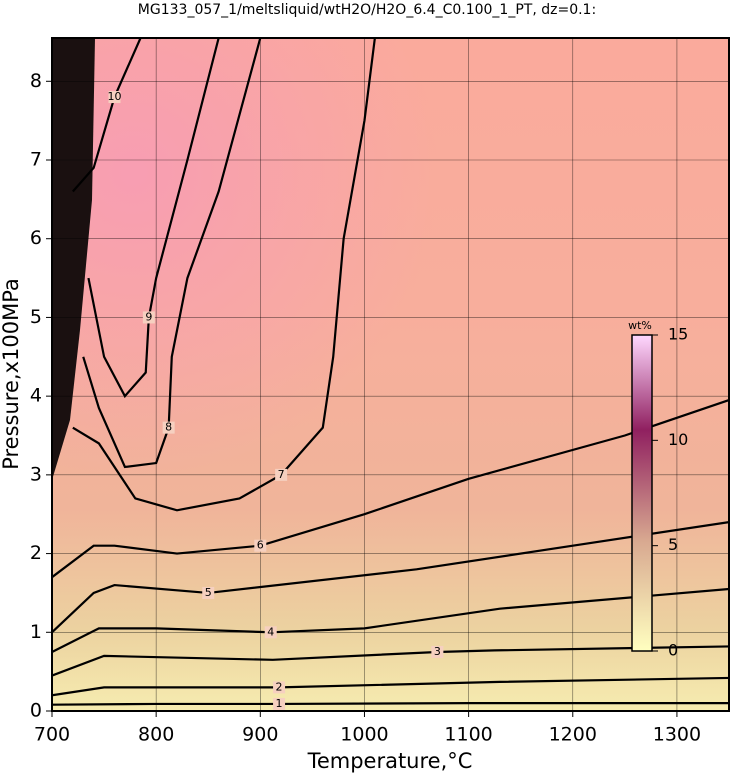 The height and width of the screenshot is (776, 734). I want to click on y-axis-label: Pressure,x100MPa, so click(11, 374).